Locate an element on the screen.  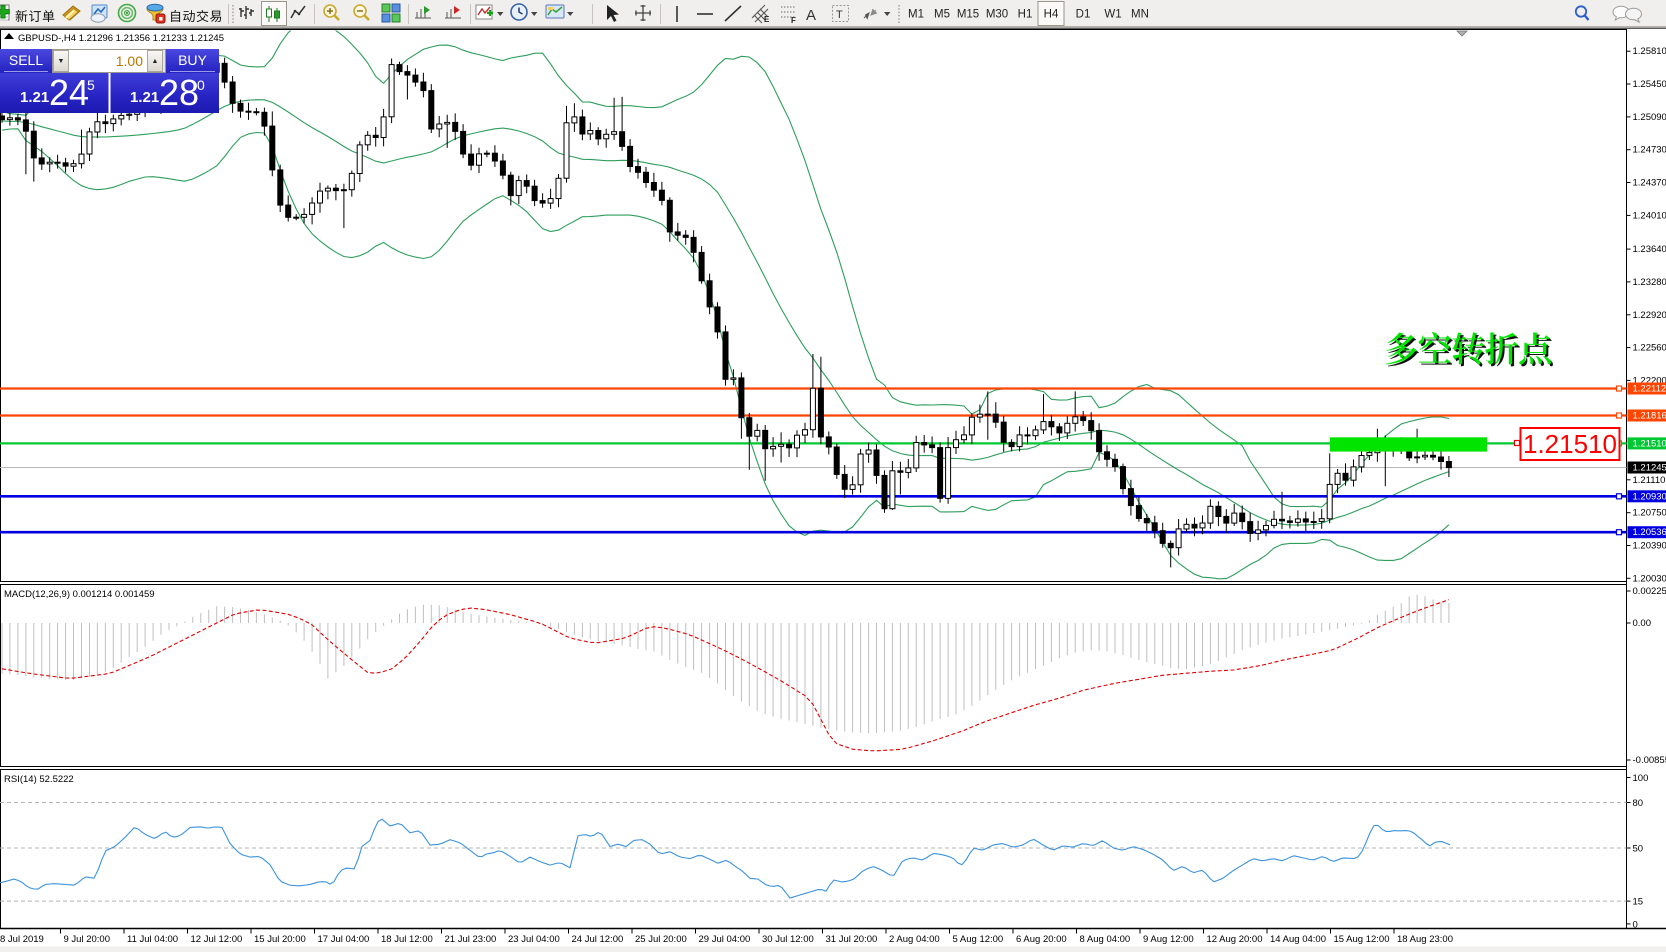
svg-text: E is located at coordinates (767, 19).